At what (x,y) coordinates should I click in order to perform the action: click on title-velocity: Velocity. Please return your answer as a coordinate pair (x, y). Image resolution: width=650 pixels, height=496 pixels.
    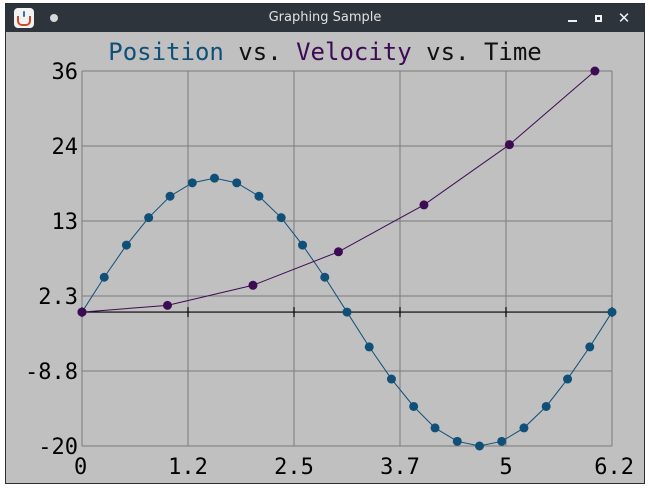
    Looking at the image, I should click on (354, 52).